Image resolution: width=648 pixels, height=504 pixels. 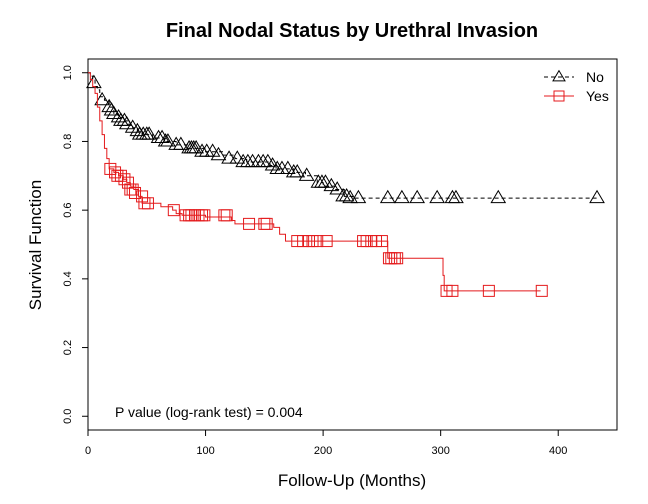 What do you see at coordinates (558, 451) in the screenshot?
I see `x-tick-label: 400` at bounding box center [558, 451].